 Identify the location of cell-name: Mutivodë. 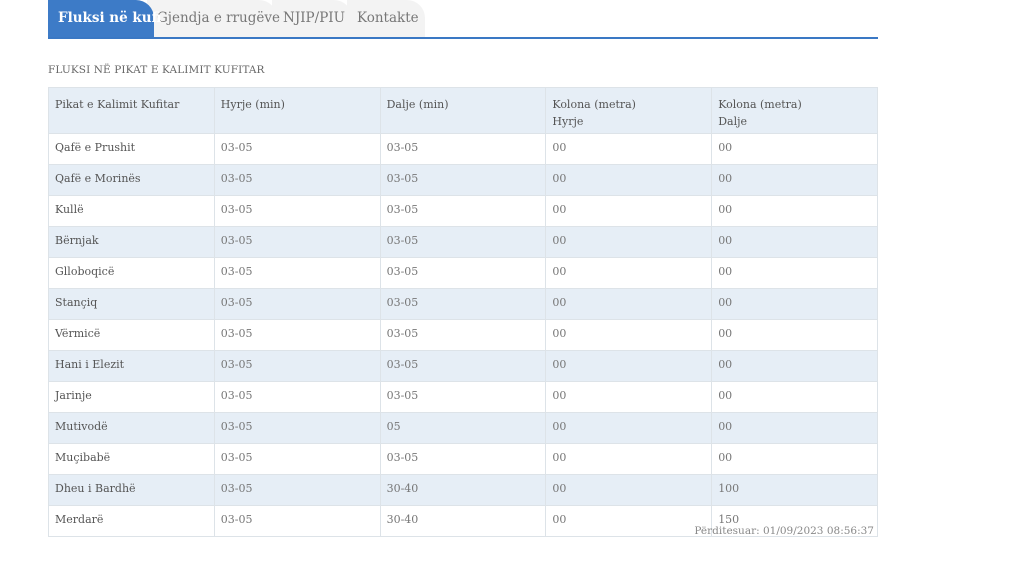
(131, 428).